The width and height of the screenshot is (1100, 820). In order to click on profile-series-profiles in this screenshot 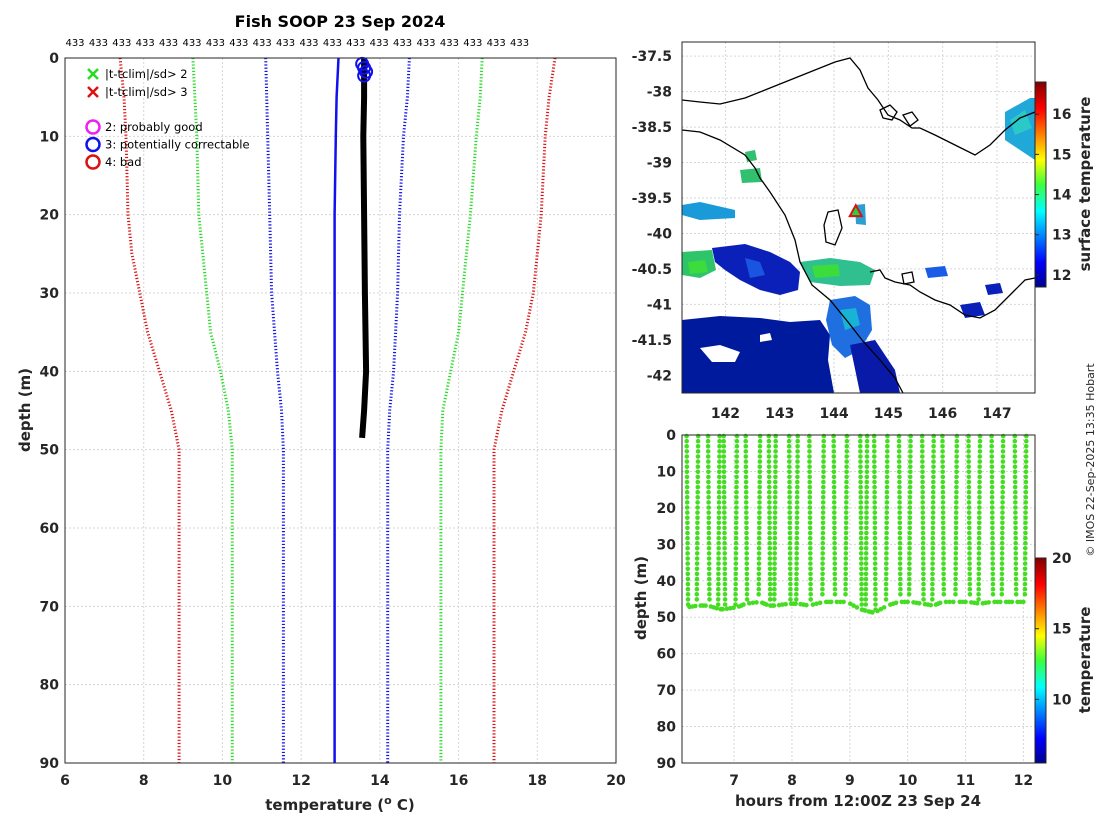, I will do `click(364, 248)`.